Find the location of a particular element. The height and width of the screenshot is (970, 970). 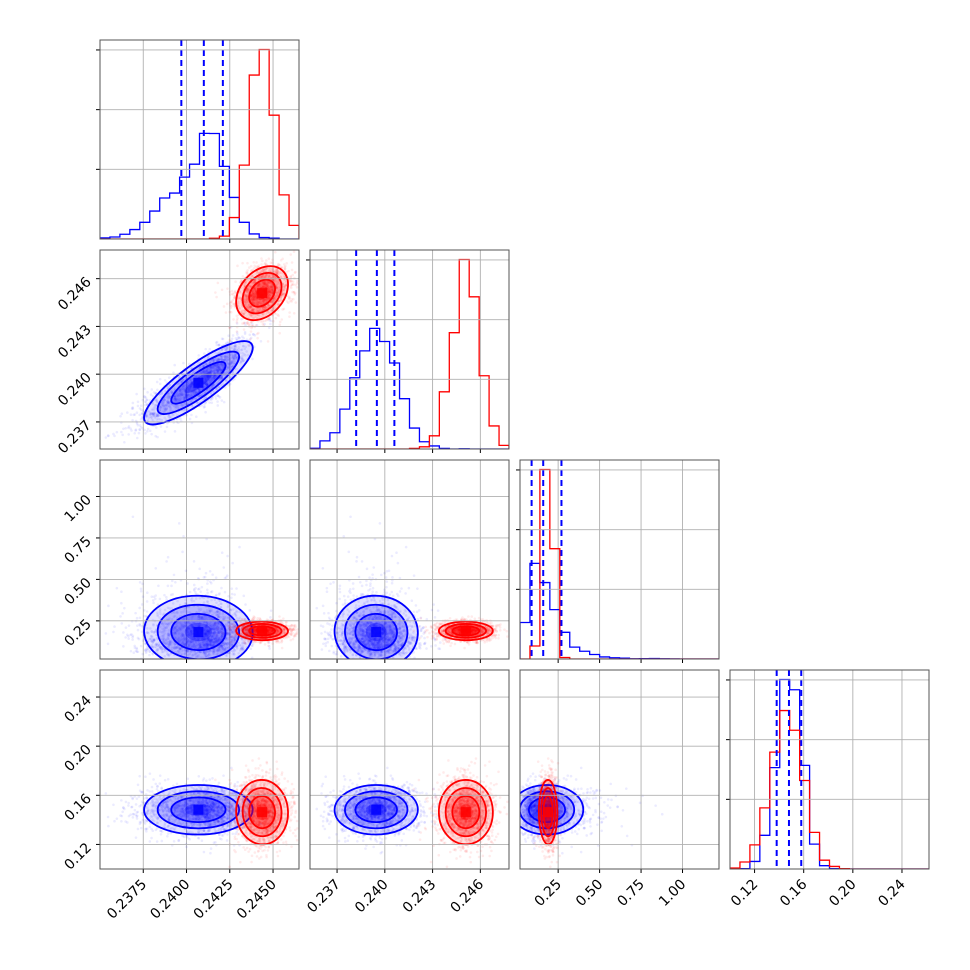

x-tick-label: 0.2425 is located at coordinates (214, 900).